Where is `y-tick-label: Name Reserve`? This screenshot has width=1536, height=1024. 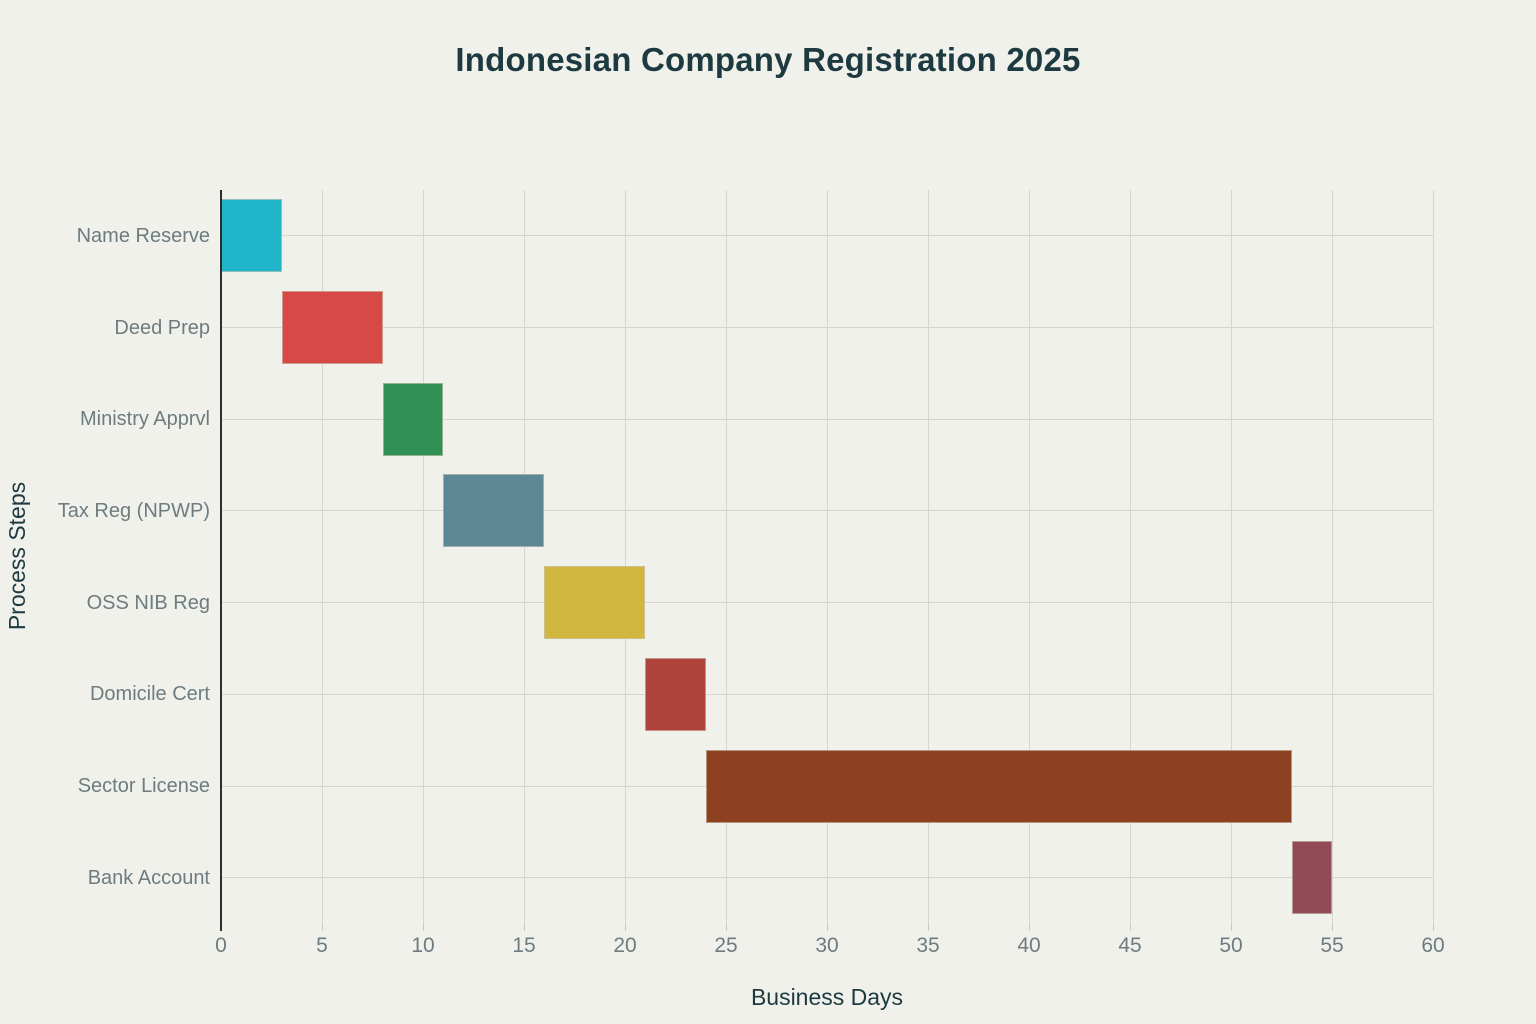 y-tick-label: Name Reserve is located at coordinates (143, 235).